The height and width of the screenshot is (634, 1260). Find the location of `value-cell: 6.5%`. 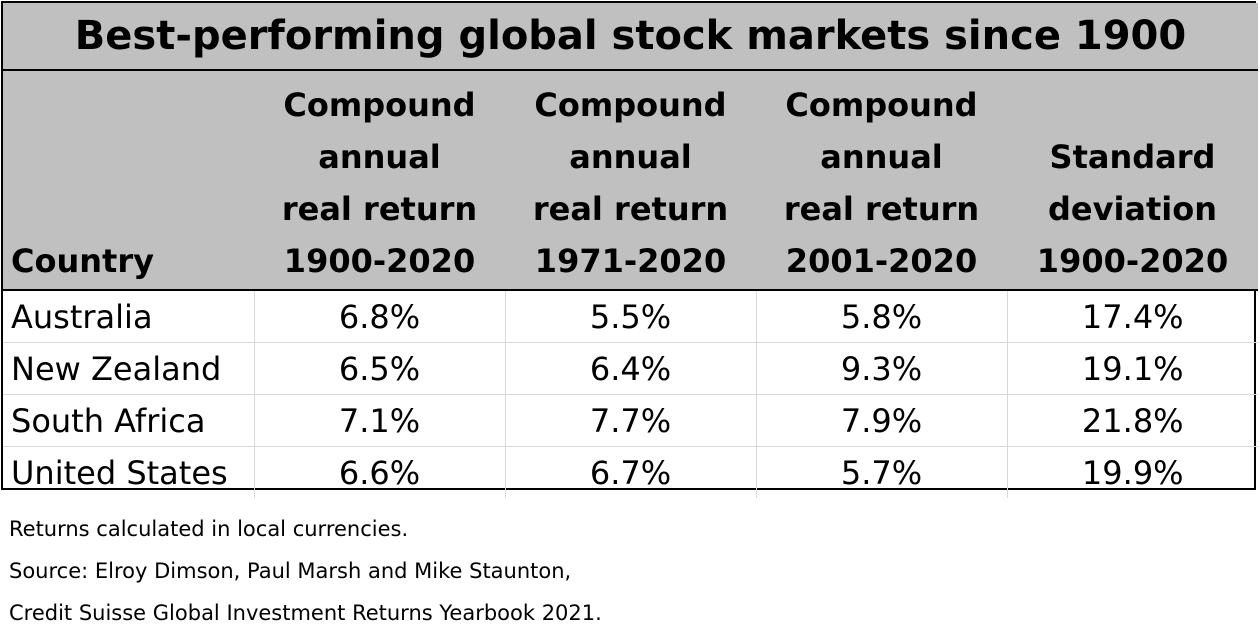

value-cell: 6.5% is located at coordinates (379, 368).